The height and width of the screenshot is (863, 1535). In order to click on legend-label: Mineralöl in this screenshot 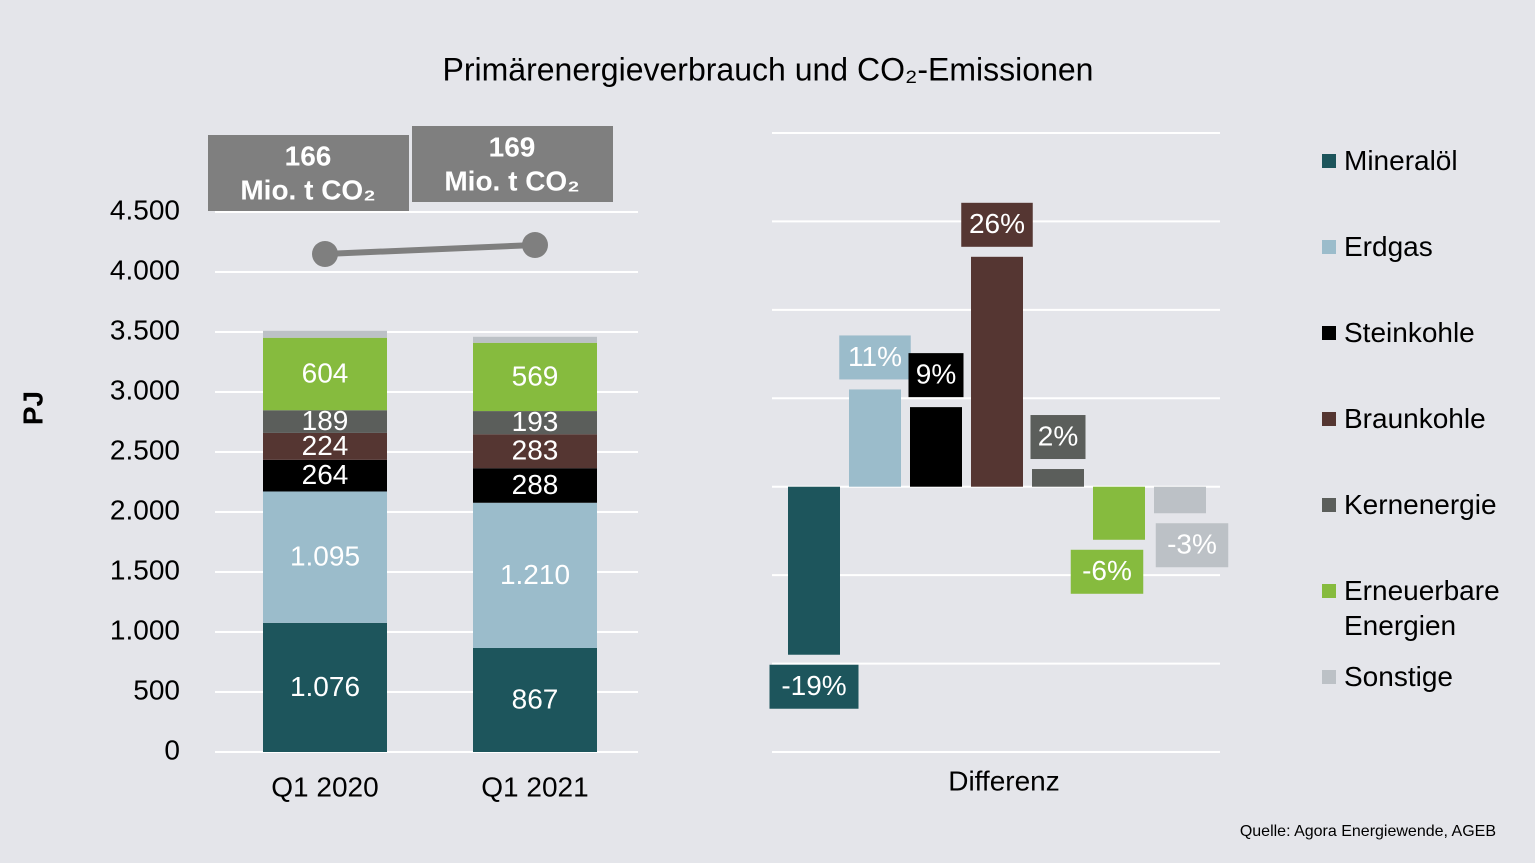, I will do `click(1401, 160)`.